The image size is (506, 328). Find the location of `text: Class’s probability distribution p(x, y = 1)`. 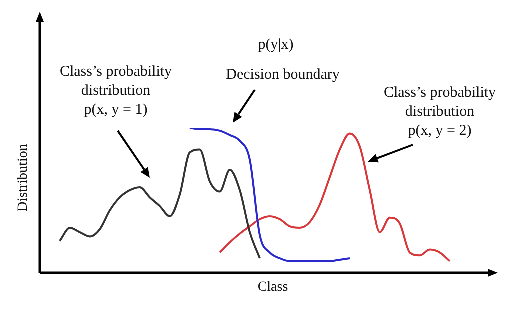

text: Class’s probability distribution p(x, y = 1) is located at coordinates (116, 91).